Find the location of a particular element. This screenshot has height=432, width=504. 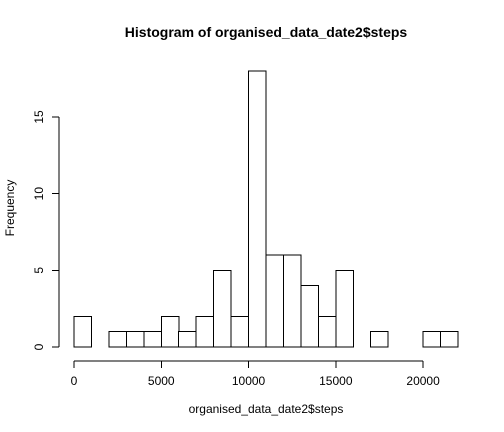

y-tick-label-1: 5 is located at coordinates (39, 270).